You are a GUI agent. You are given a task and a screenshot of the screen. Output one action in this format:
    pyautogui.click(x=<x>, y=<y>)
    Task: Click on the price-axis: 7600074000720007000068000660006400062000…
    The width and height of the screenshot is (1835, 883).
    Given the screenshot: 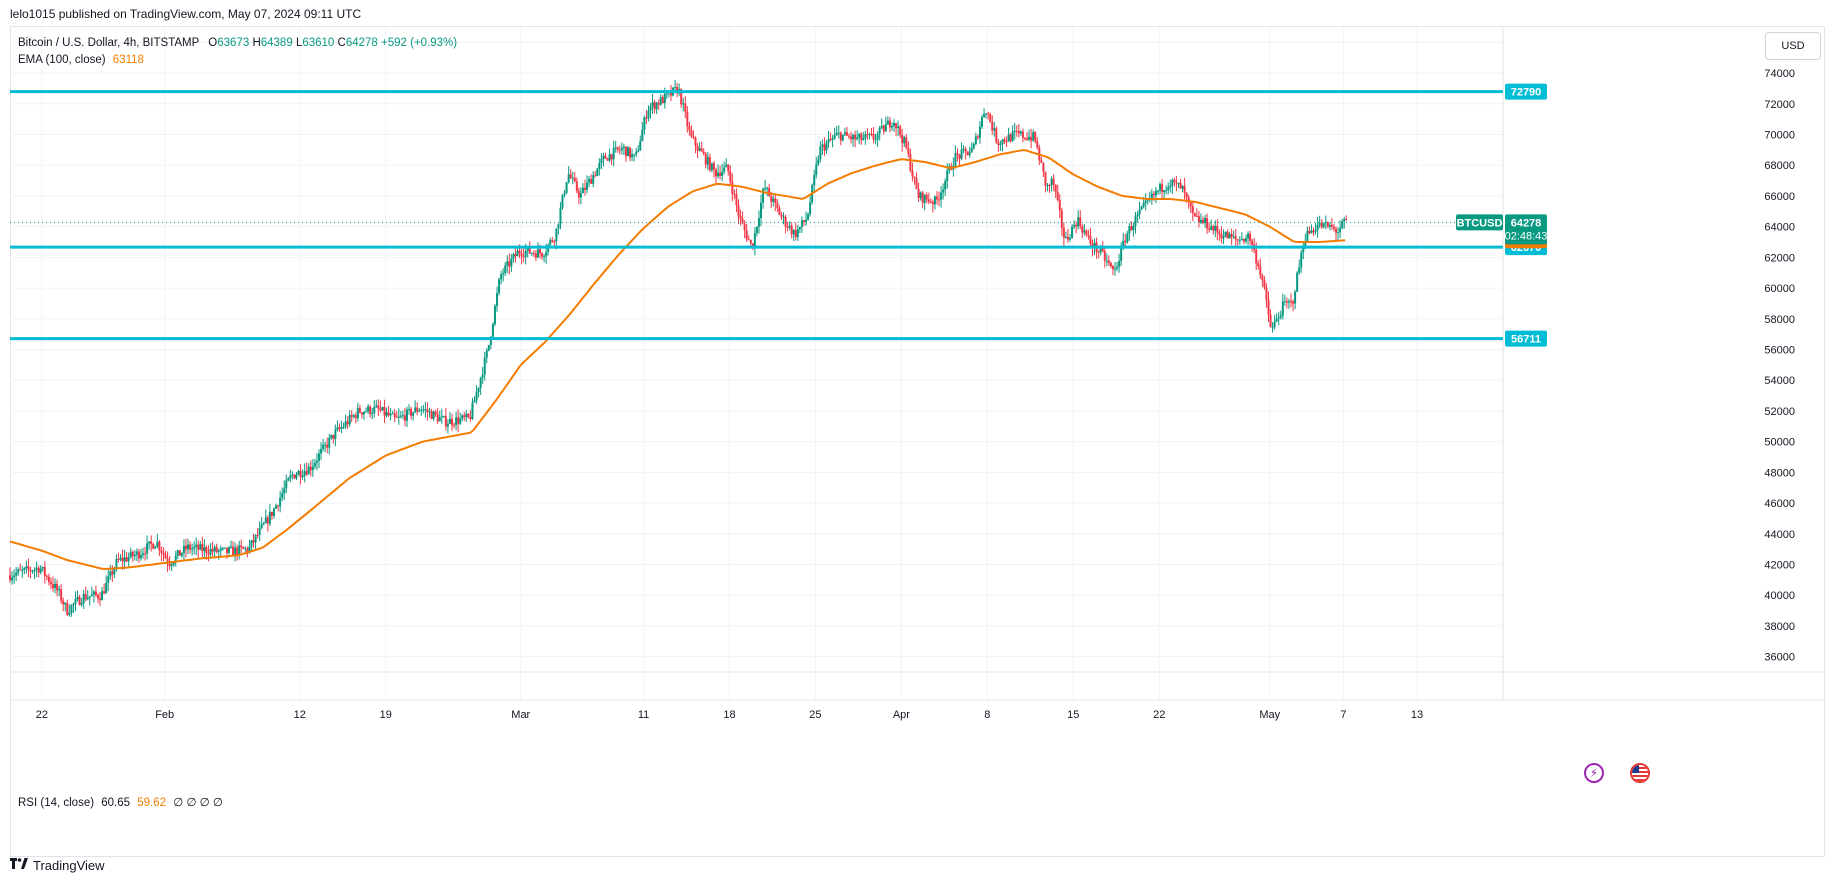 What is the action you would take?
    pyautogui.click(x=1779, y=350)
    